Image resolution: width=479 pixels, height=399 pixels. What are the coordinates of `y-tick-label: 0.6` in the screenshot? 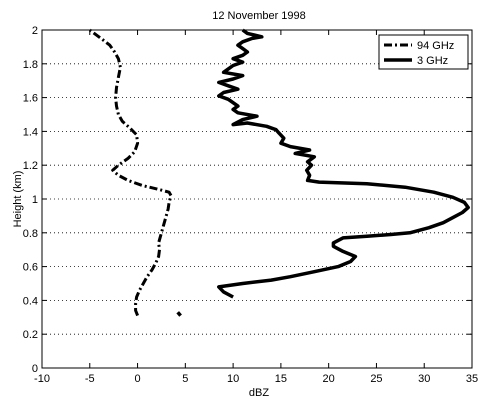 It's located at (30, 268).